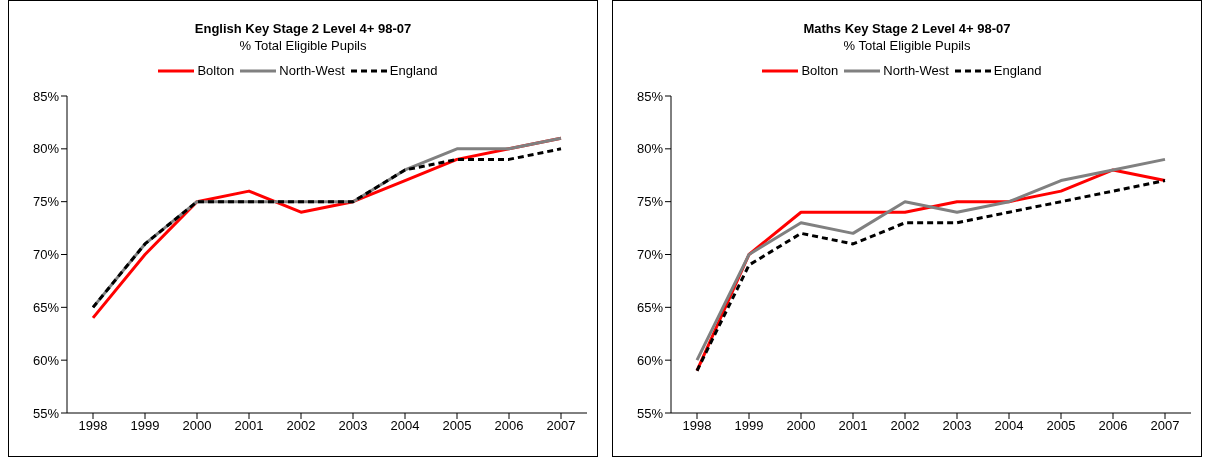 The height and width of the screenshot is (467, 1212). What do you see at coordinates (303, 28) in the screenshot?
I see `chart-title: English Key Stage 2 Level 4+ 98-07` at bounding box center [303, 28].